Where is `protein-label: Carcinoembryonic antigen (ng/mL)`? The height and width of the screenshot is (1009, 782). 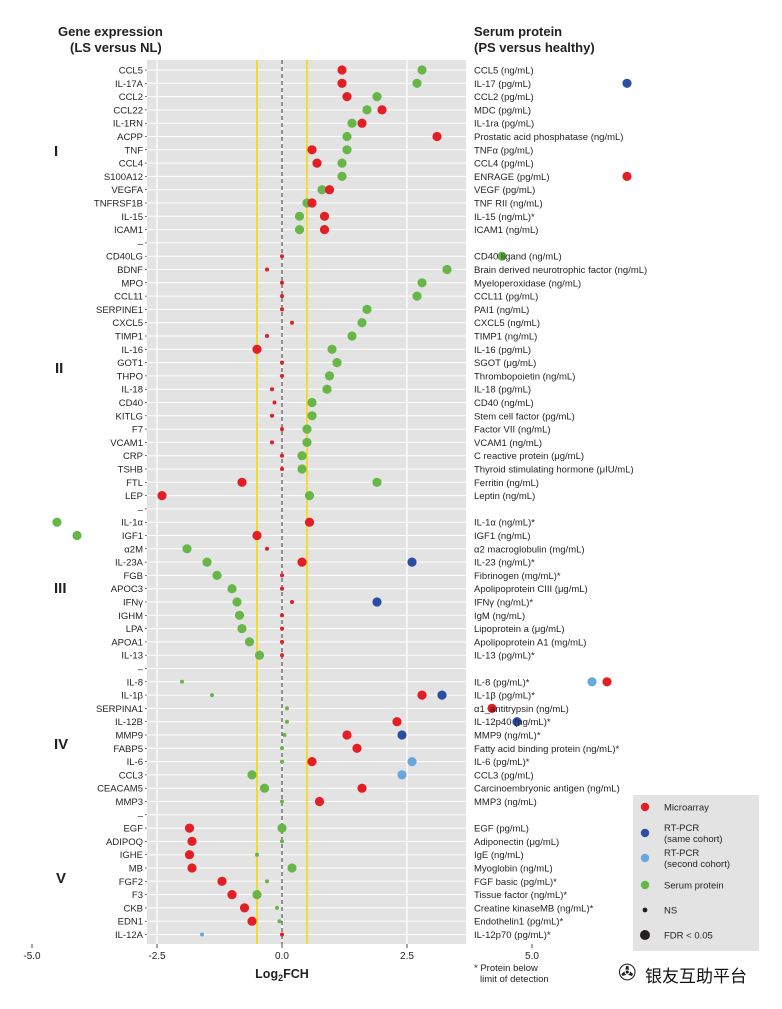 protein-label: Carcinoembryonic antigen (ng/mL) is located at coordinates (547, 789).